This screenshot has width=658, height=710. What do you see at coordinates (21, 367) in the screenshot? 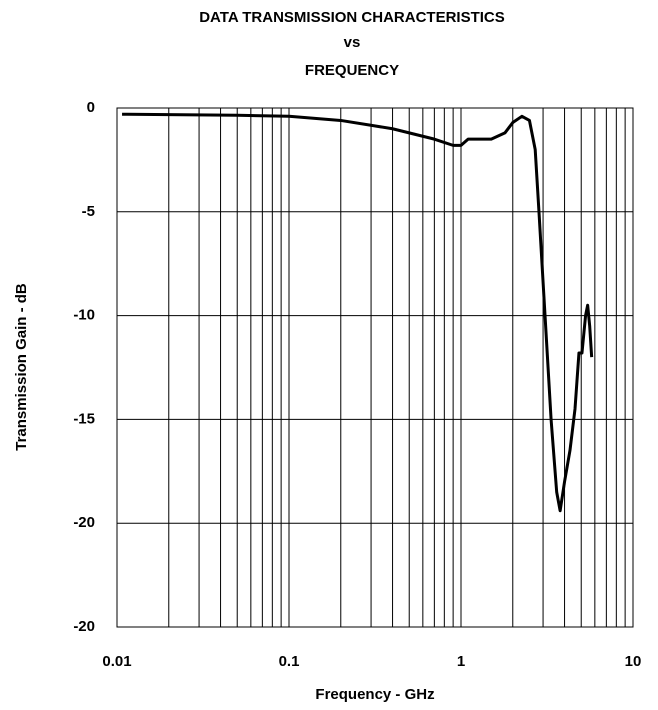
I see `y-axis-label: Transmission Gain - dB` at bounding box center [21, 367].